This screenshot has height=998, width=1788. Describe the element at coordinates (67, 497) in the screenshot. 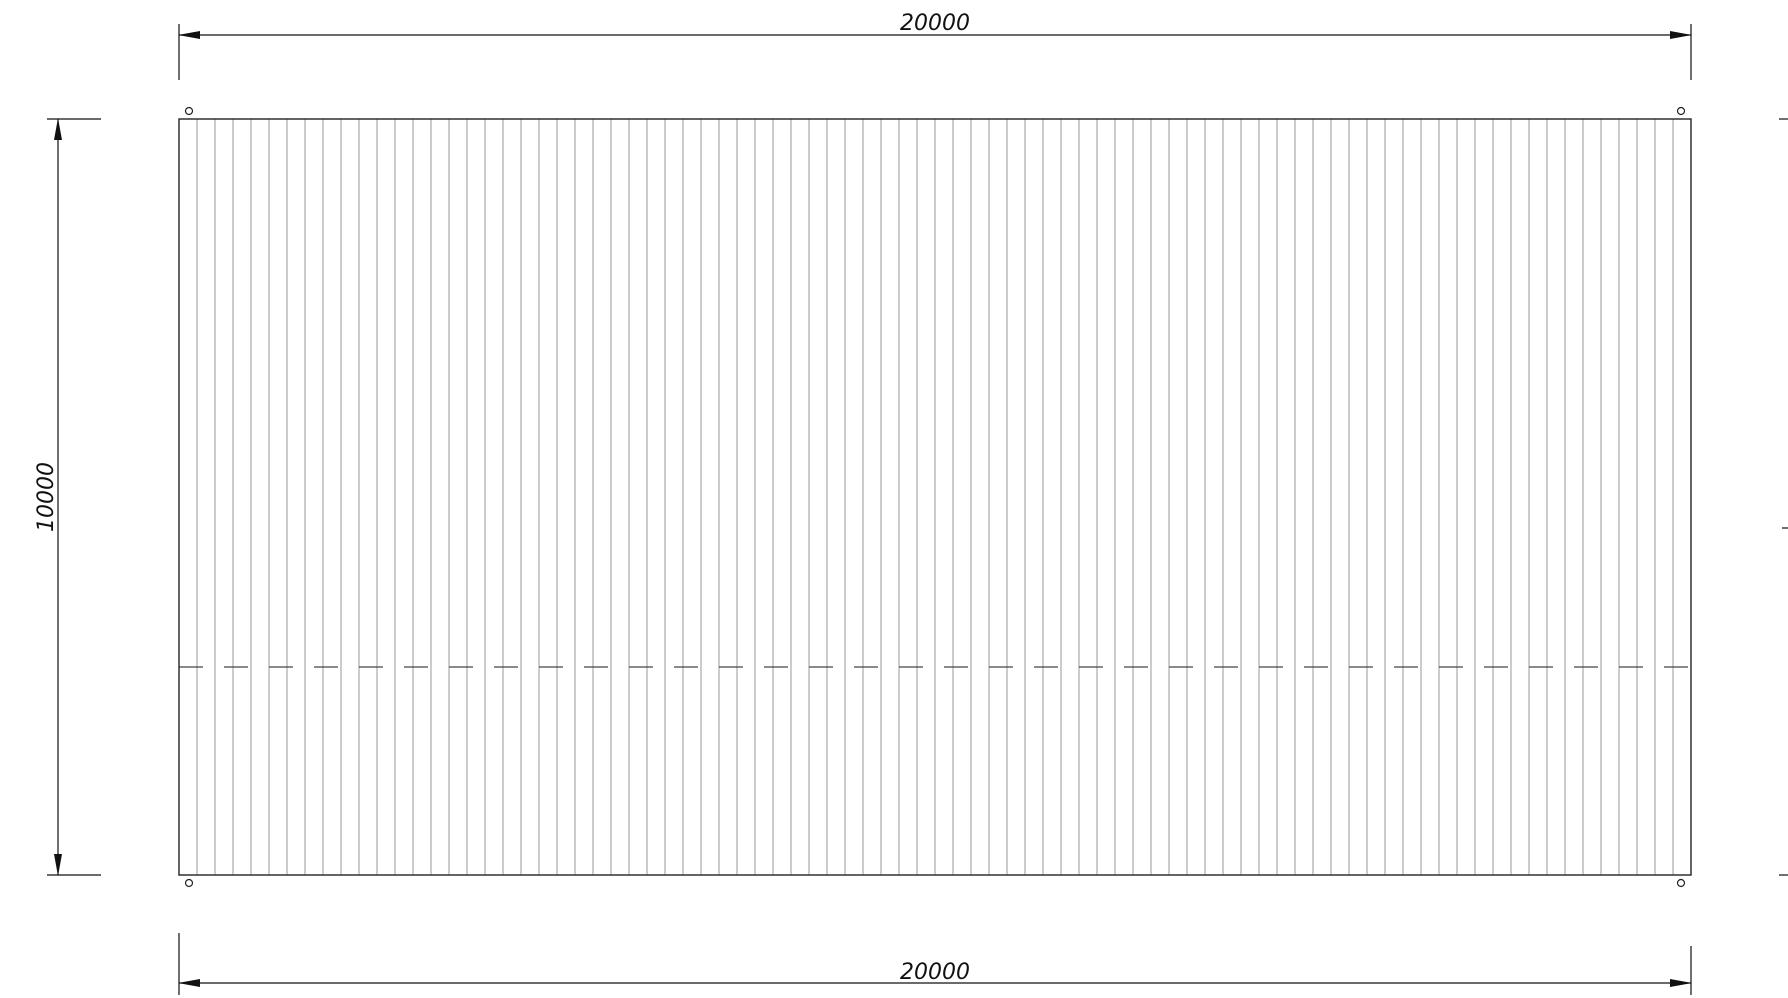

I see `left-height-dimension: 10000` at that location.